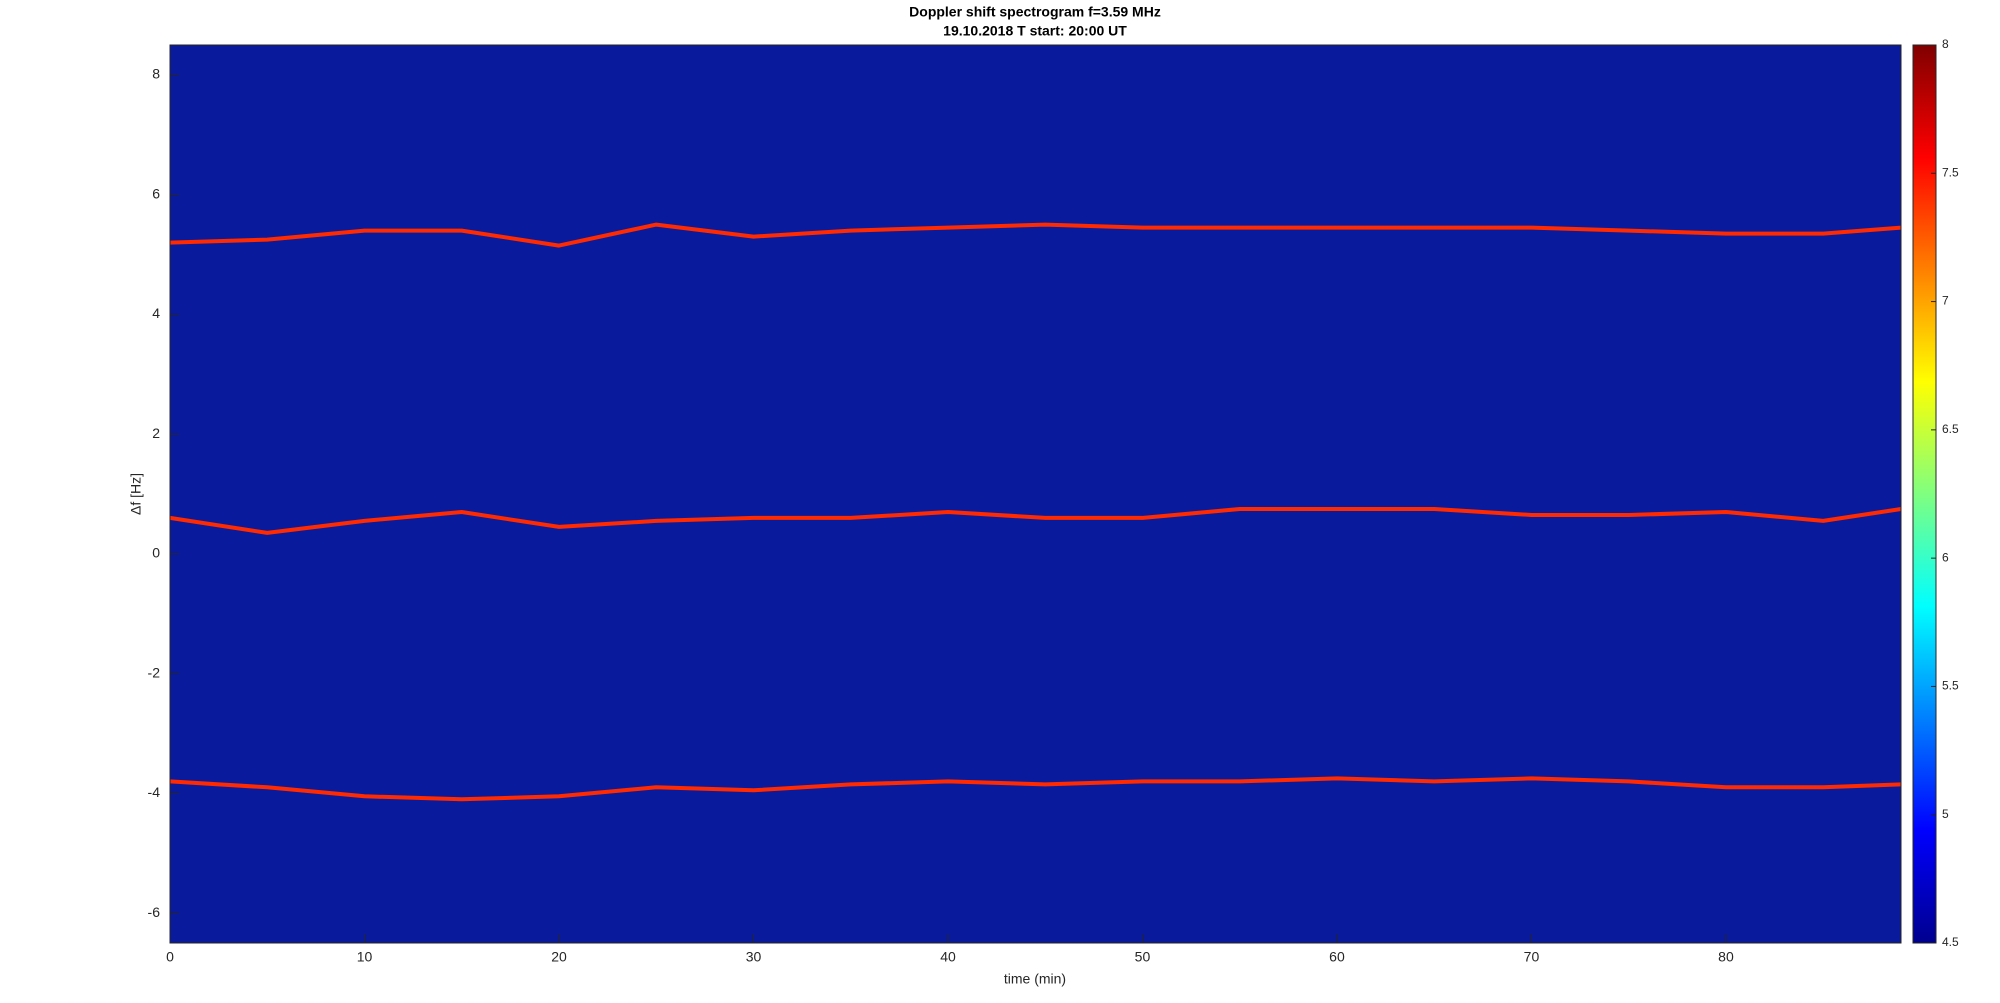 The image size is (2000, 1003). Describe the element at coordinates (156, 433) in the screenshot. I see `y-tick-label: 2` at that location.